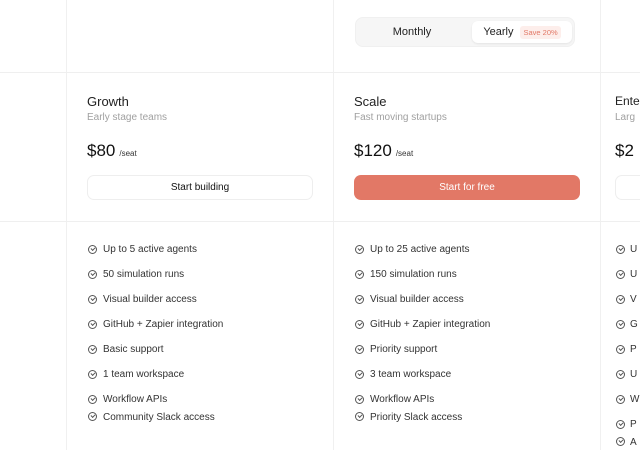 This screenshot has width=640, height=450. Describe the element at coordinates (635, 399) in the screenshot. I see `feature-label: W` at that location.